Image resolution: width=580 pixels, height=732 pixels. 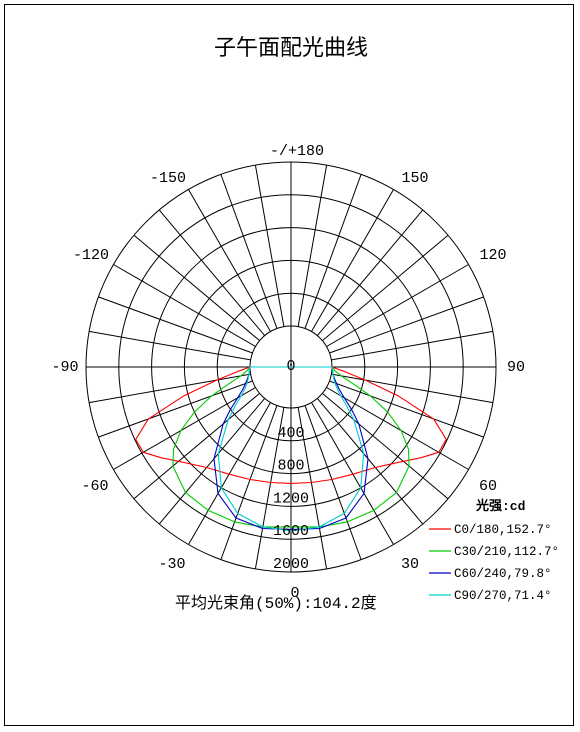 What do you see at coordinates (168, 178) in the screenshot?
I see `angle-label: -150` at bounding box center [168, 178].